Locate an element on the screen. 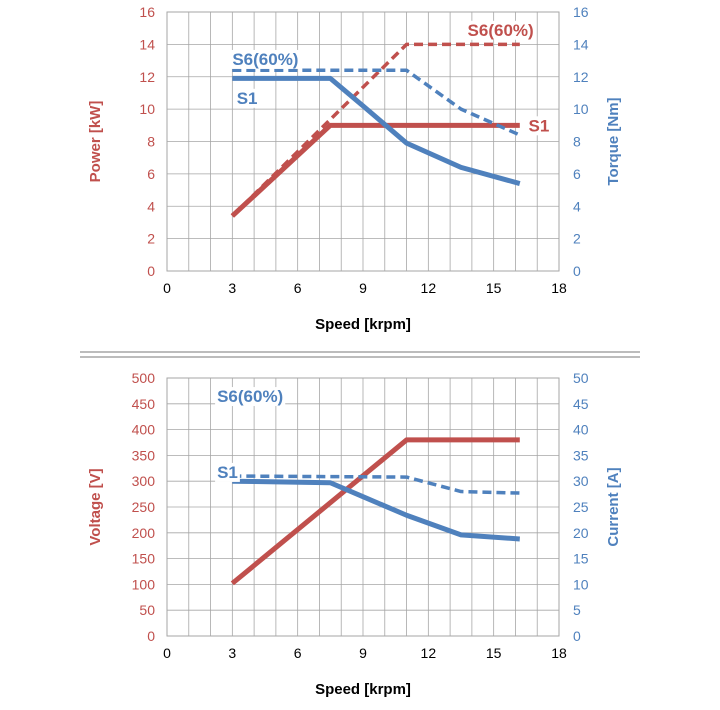 This screenshot has width=720, height=710. y-tick-label: 14 is located at coordinates (147, 44).